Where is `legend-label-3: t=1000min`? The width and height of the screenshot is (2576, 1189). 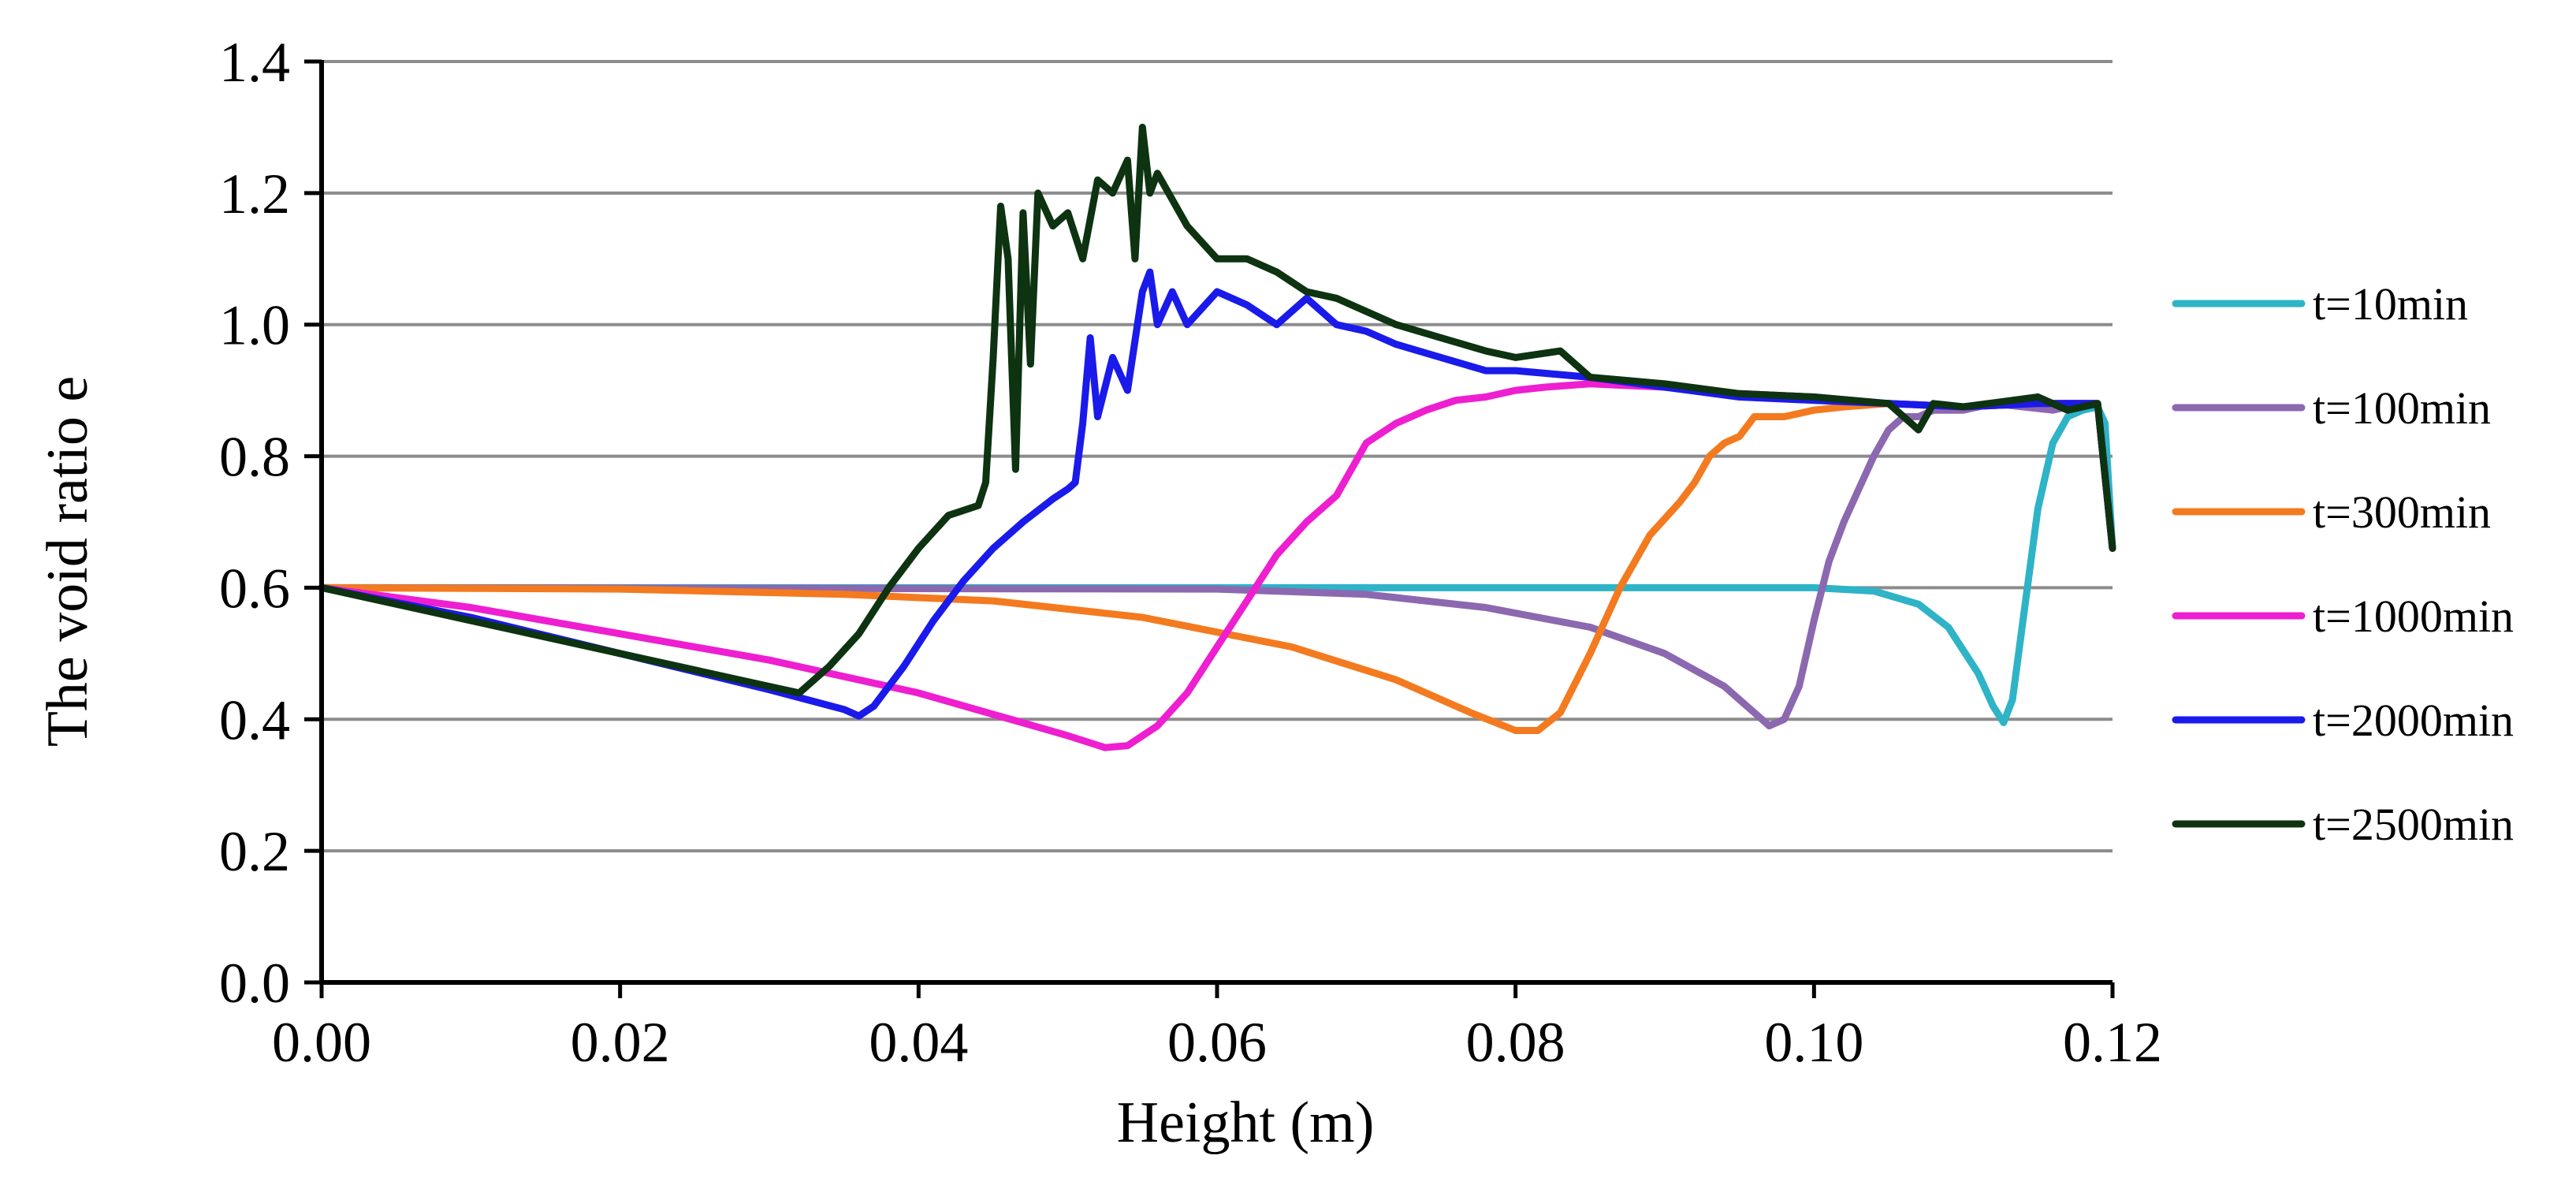
legend-label-3: t=1000min is located at coordinates (2413, 616).